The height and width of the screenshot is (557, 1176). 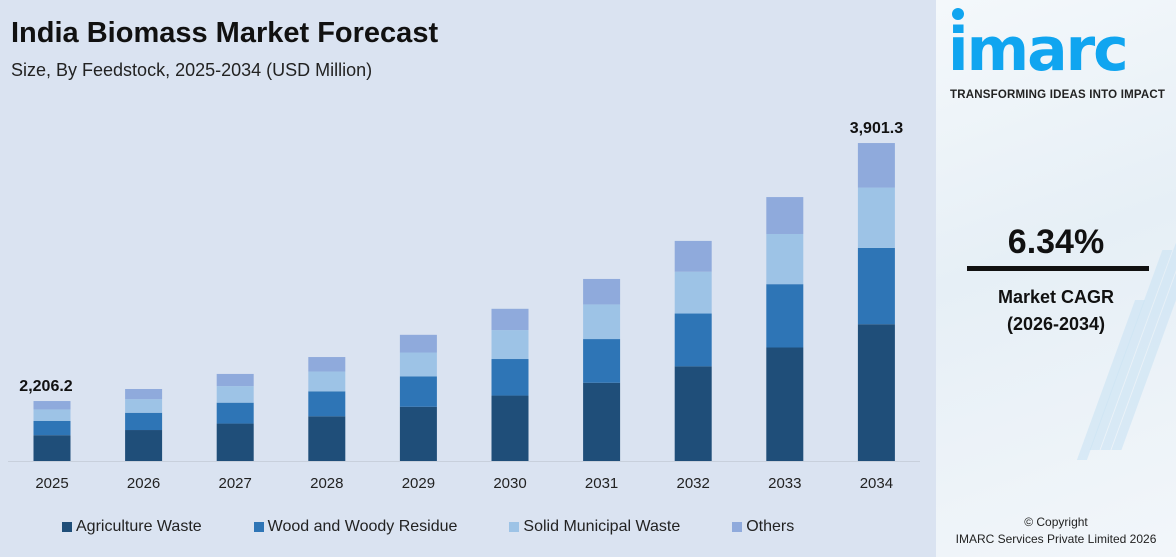 I want to click on cagr-divider, so click(x=1058, y=268).